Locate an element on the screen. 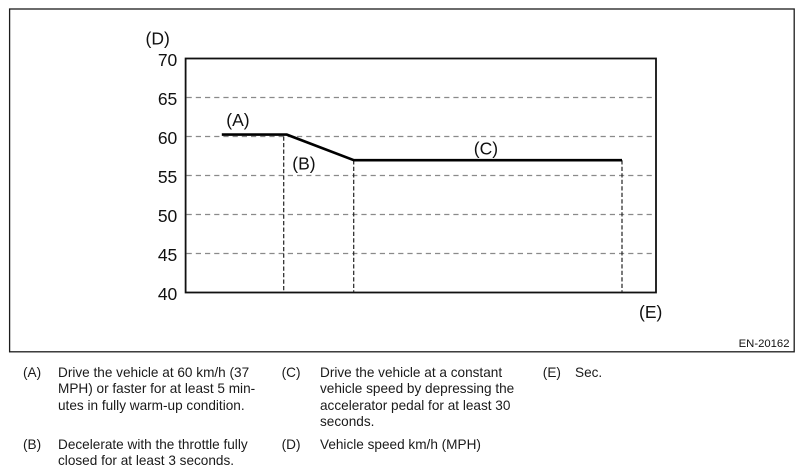 The width and height of the screenshot is (804, 475). svg-text: (A) is located at coordinates (237, 120).